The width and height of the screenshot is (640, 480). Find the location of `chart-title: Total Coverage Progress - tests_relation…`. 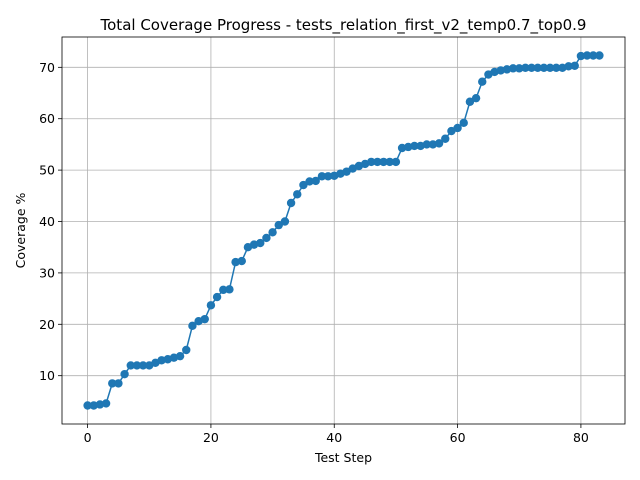

chart-title: Total Coverage Progress - tests_relation… is located at coordinates (343, 25).